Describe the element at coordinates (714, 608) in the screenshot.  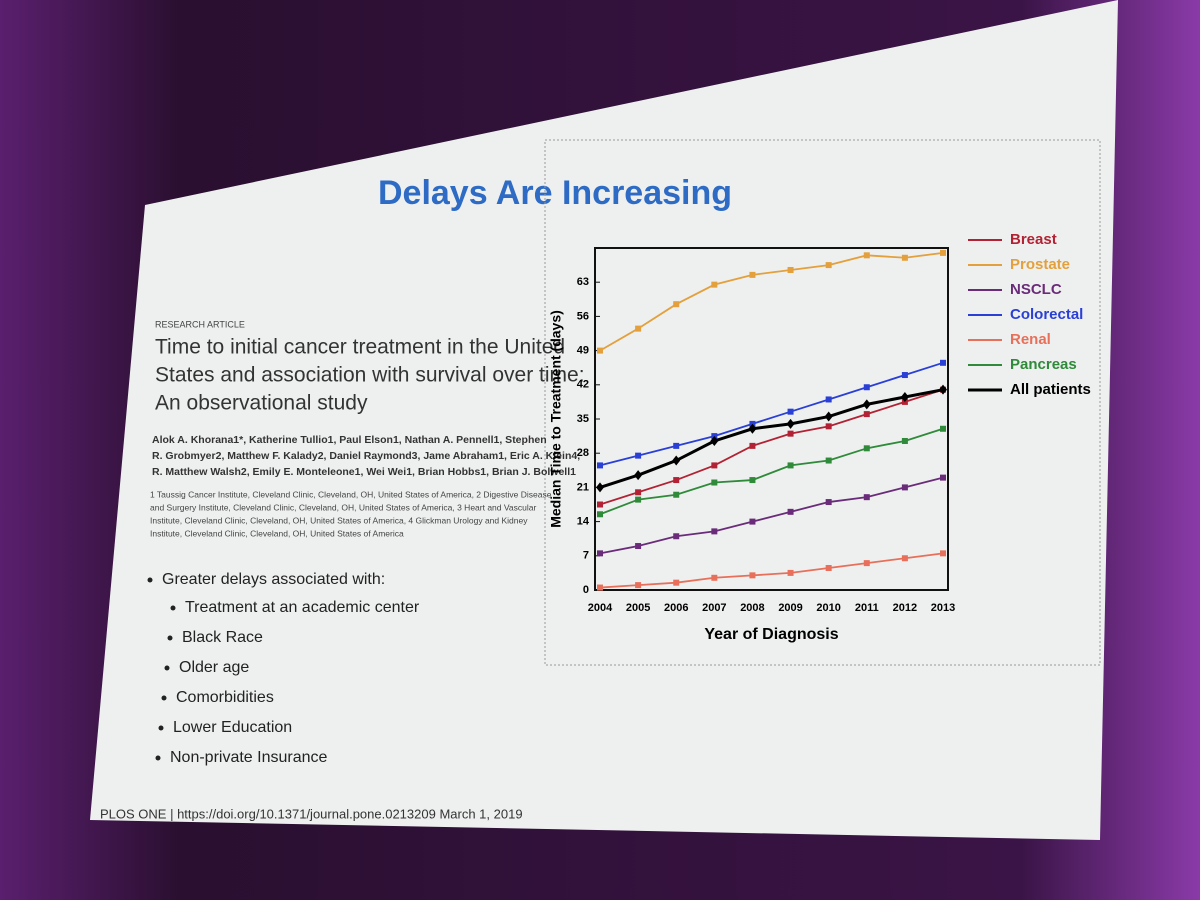
I see `x-tick-label: 2007` at that location.